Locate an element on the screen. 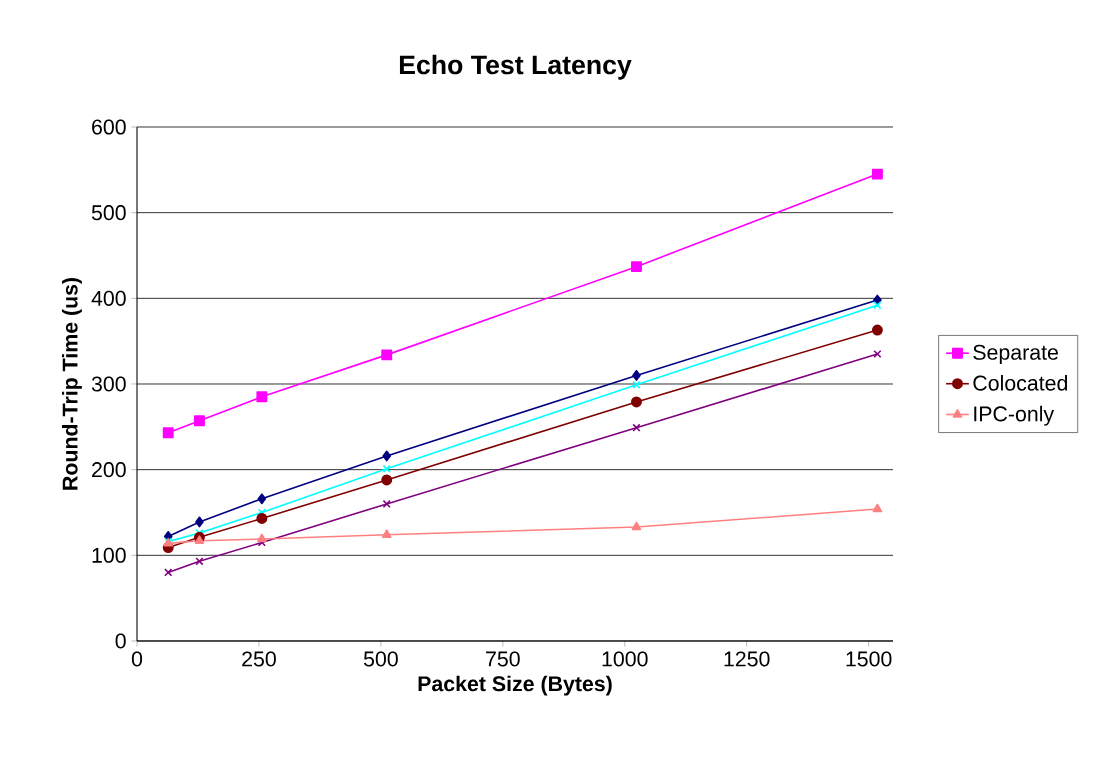 This screenshot has height=759, width=1117. x-axis-title: Packet Size (Bytes) is located at coordinates (515, 685).